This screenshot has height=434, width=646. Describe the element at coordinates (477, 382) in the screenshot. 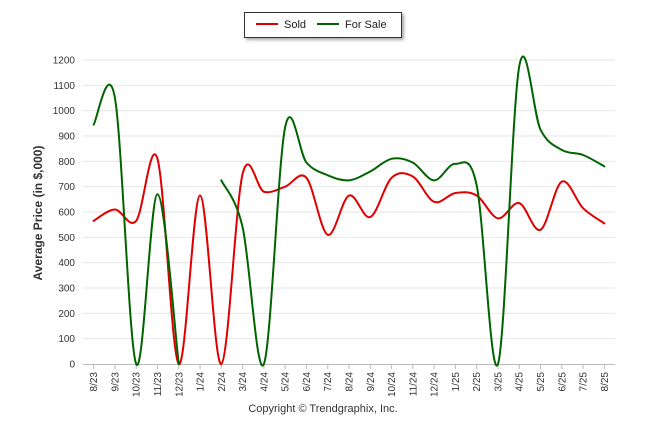

I see `x-tick-label: 2/25` at that location.